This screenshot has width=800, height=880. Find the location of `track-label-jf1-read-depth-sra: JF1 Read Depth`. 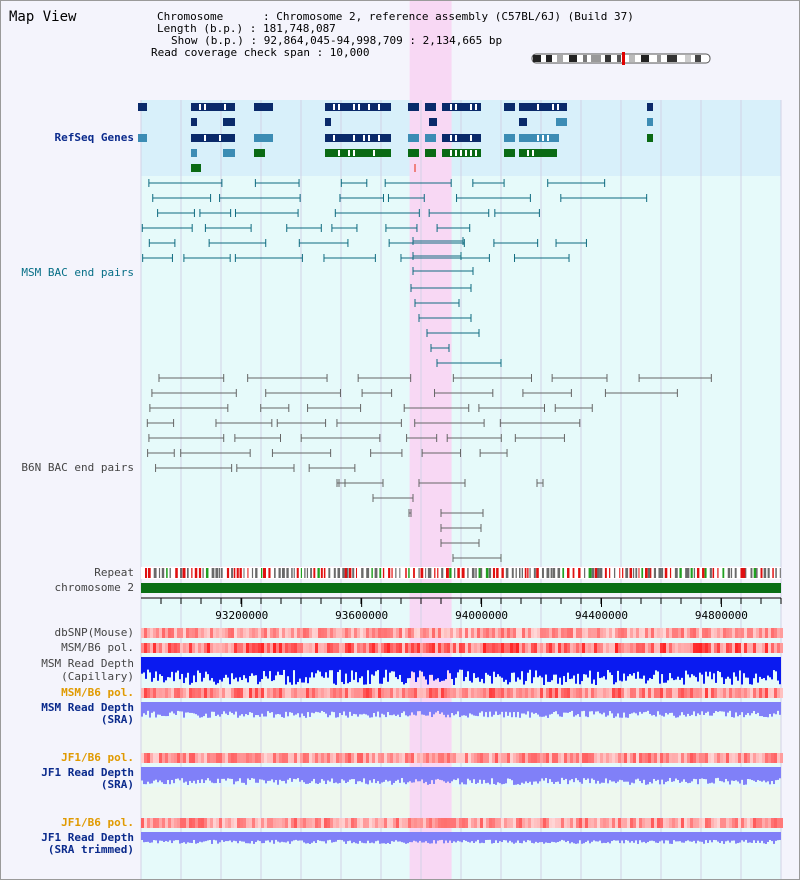

track-label-jf1-read-depth-sra: JF1 Read Depth is located at coordinates (87, 772).